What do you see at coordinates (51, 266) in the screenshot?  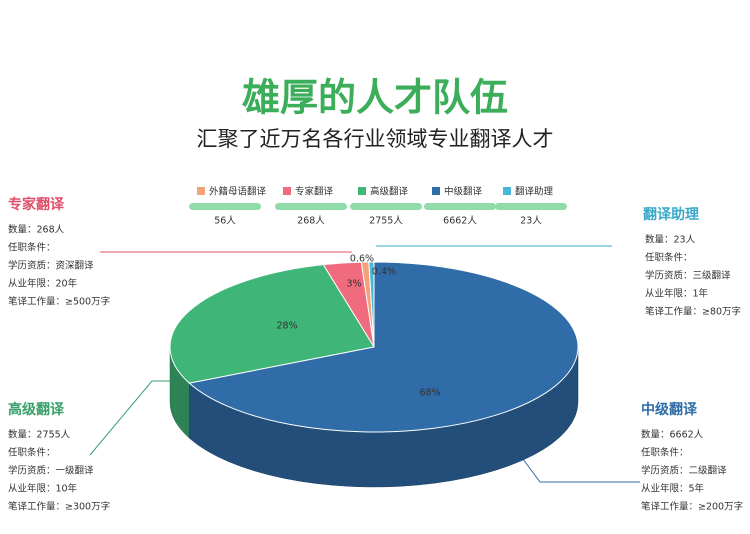 I see `panel-line: 学历资质：资深翻译` at bounding box center [51, 266].